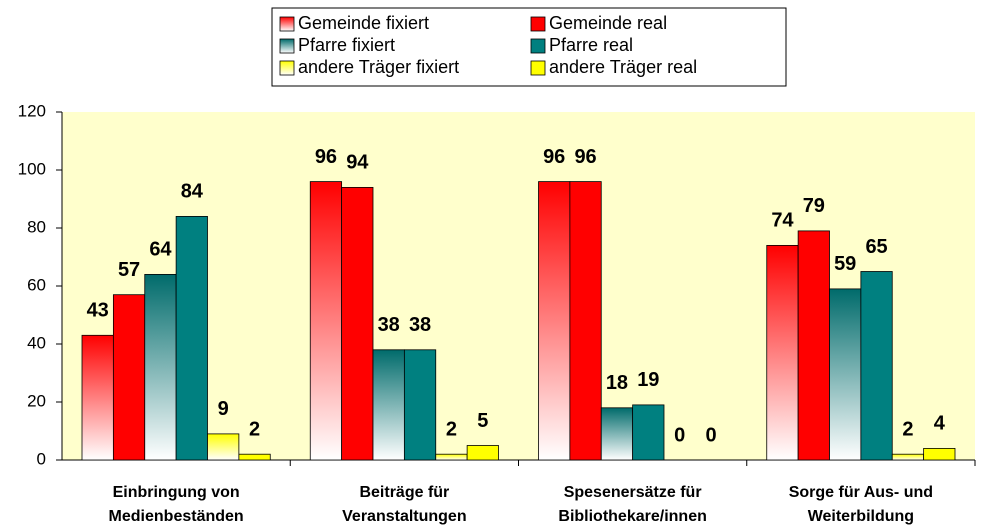 This screenshot has width=982, height=531. What do you see at coordinates (36, 226) in the screenshot?
I see `y-tick-label: 80` at bounding box center [36, 226].